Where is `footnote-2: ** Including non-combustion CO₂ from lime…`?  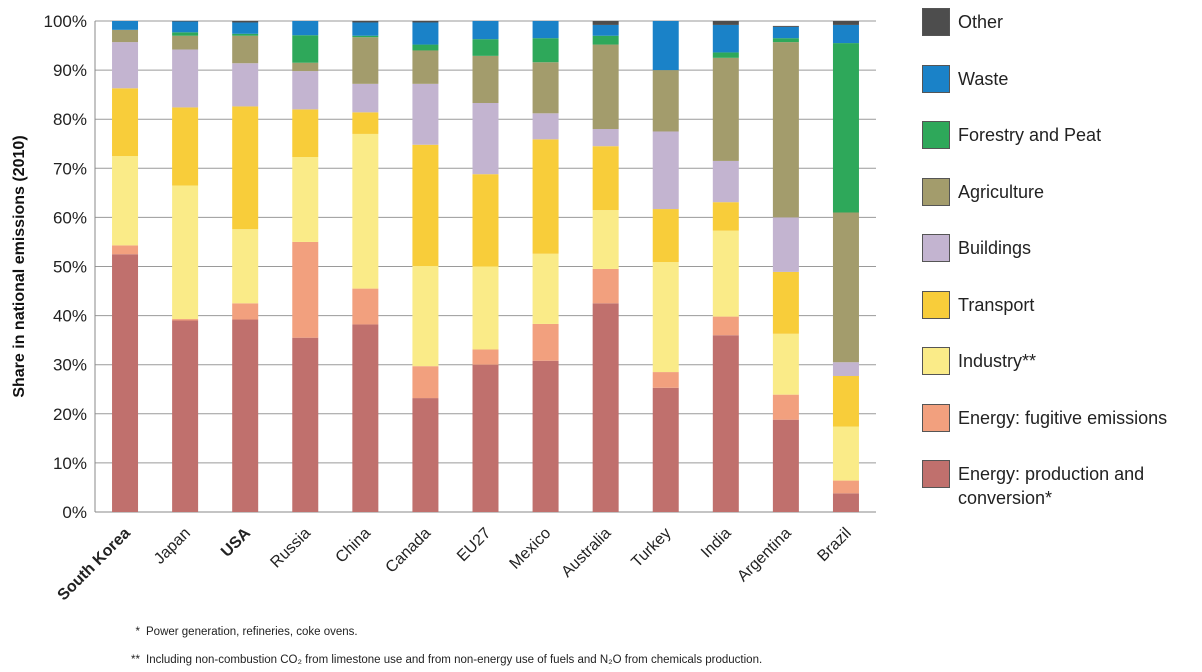 footnote-2: ** Including non-combustion CO₂ from lime… is located at coordinates (441, 660).